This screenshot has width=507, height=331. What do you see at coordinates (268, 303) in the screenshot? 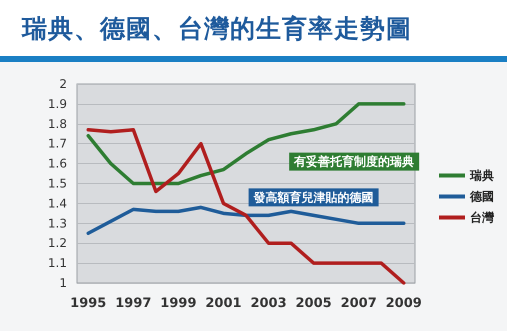
I see `x-tick-label: 2003` at bounding box center [268, 303].